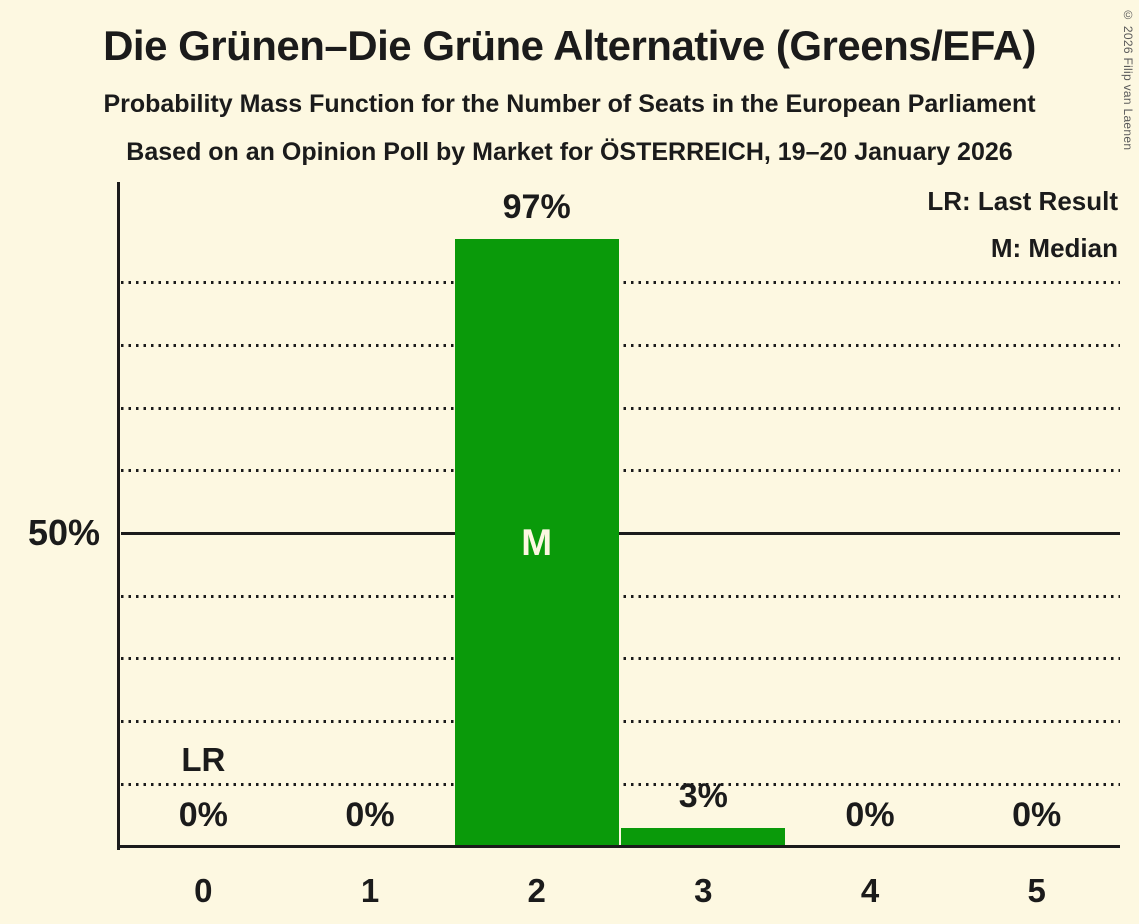  What do you see at coordinates (203, 815) in the screenshot?
I see `bar-value-label-0: 0%` at bounding box center [203, 815].